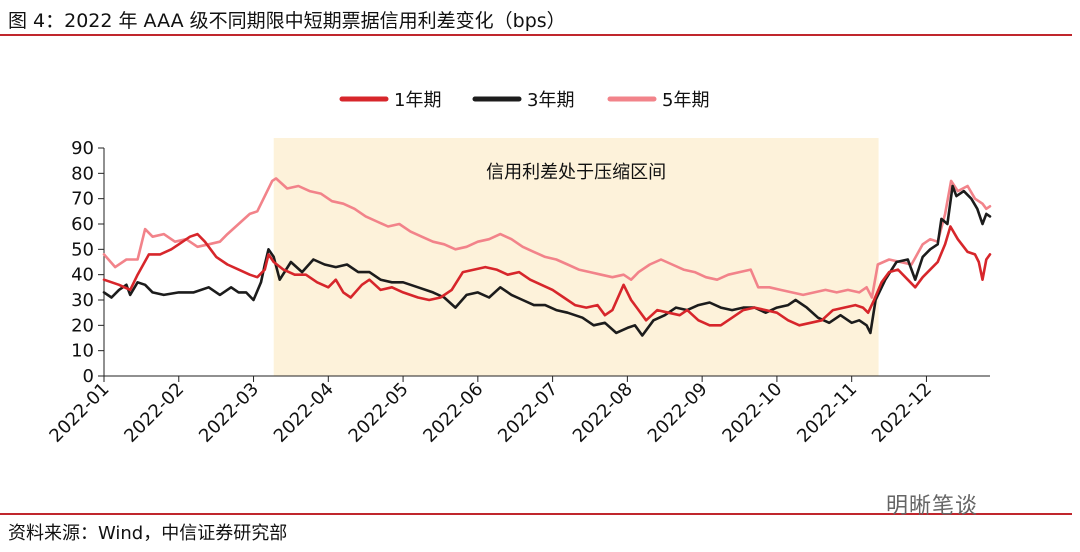 The width and height of the screenshot is (1080, 552). Describe the element at coordinates (82, 325) in the screenshot. I see `y-tick-label: 20` at that location.